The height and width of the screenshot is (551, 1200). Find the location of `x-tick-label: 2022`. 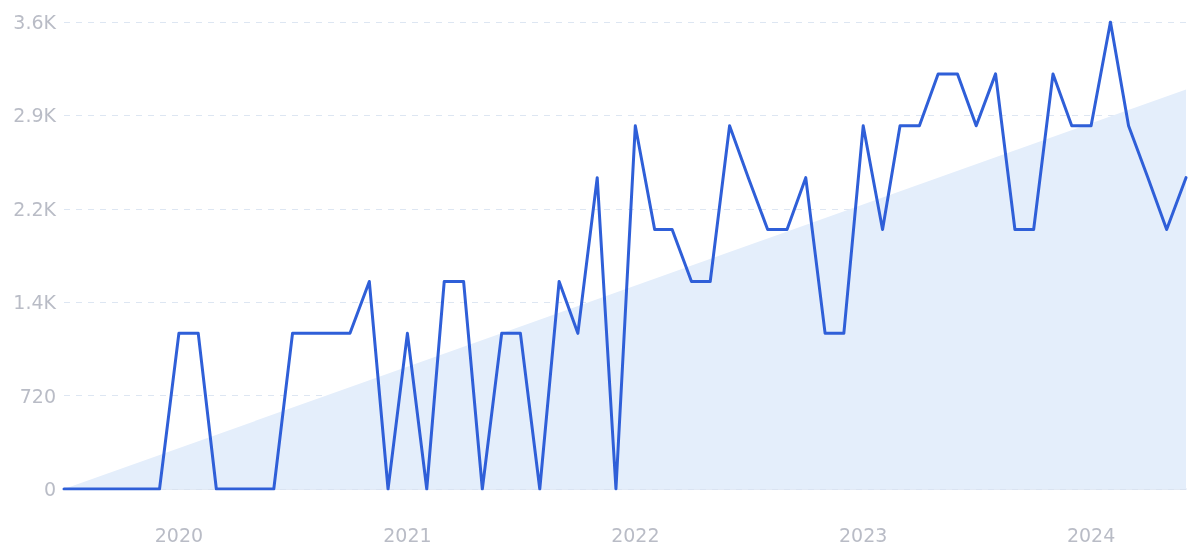

x-tick-label: 2022 is located at coordinates (635, 534).